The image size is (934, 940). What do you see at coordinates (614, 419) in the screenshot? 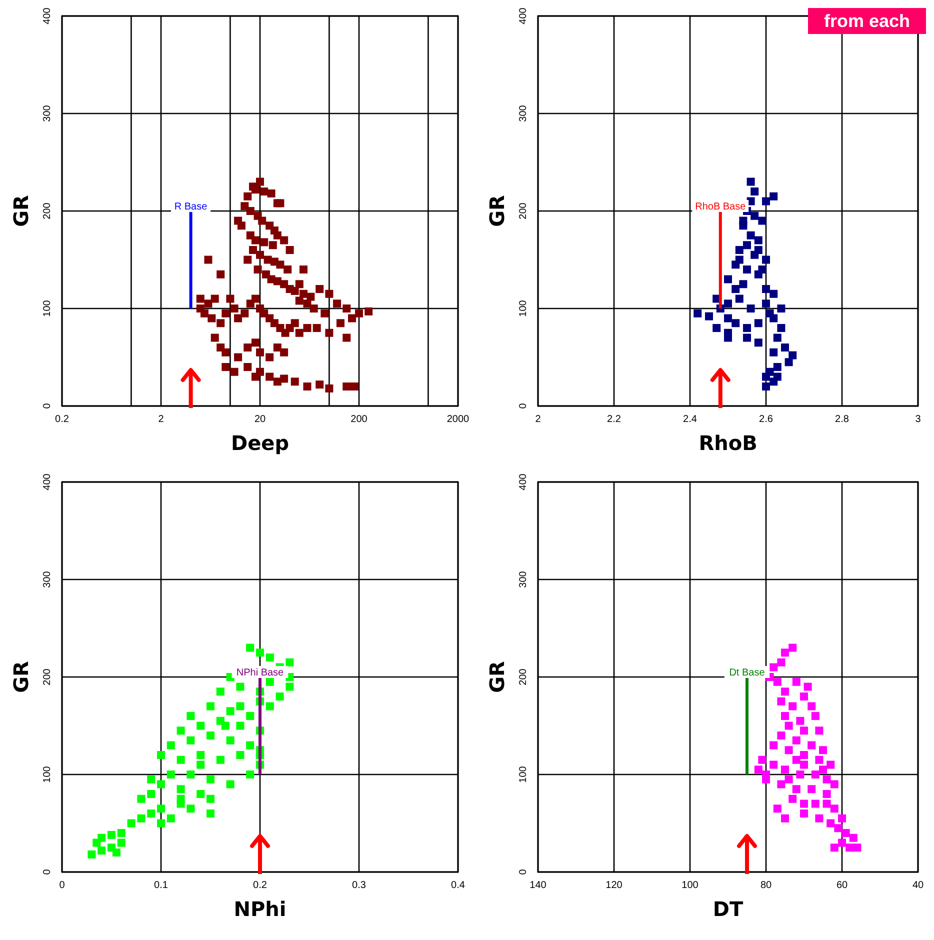
I see `x-tick-label: 2.2` at bounding box center [614, 419].